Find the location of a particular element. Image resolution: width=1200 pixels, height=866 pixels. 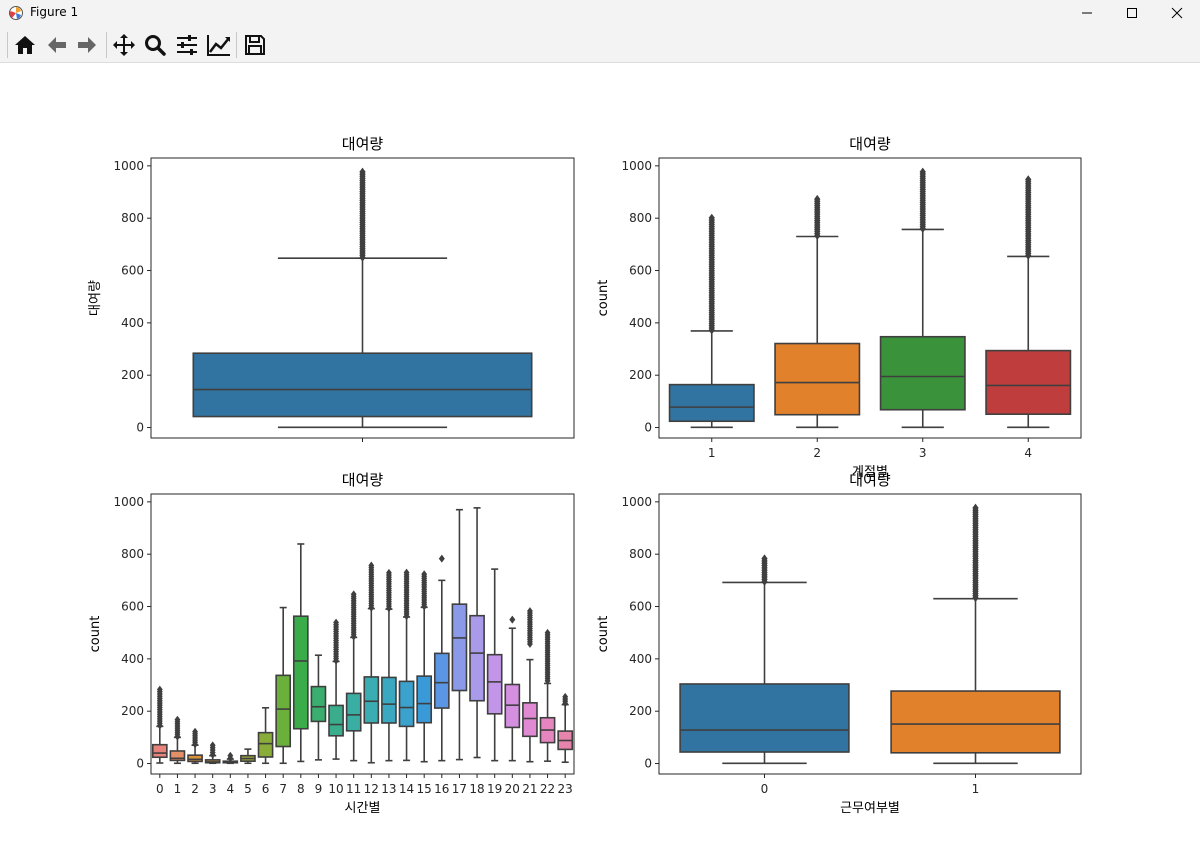

x-axis-label: 시간별 is located at coordinates (363, 808).